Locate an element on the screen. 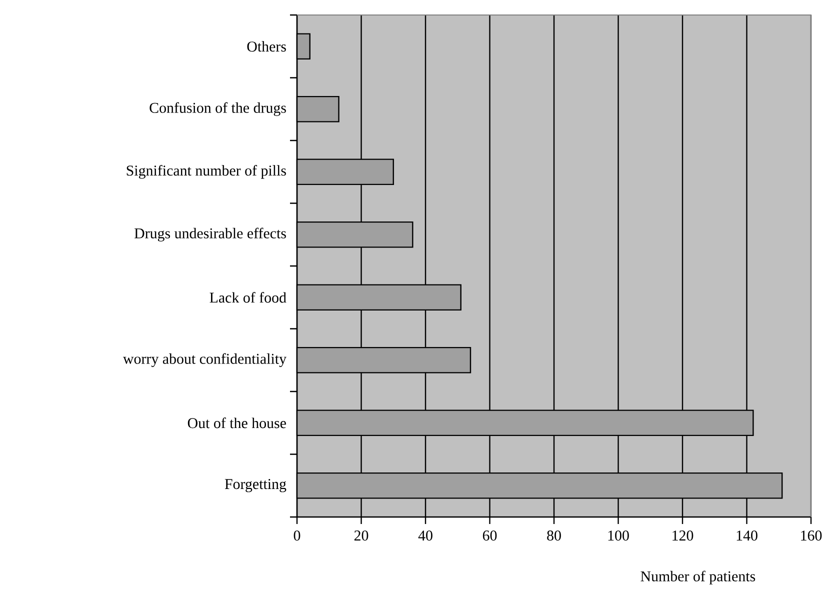 The width and height of the screenshot is (830, 609). y-tick-label: Forgetting is located at coordinates (255, 485).